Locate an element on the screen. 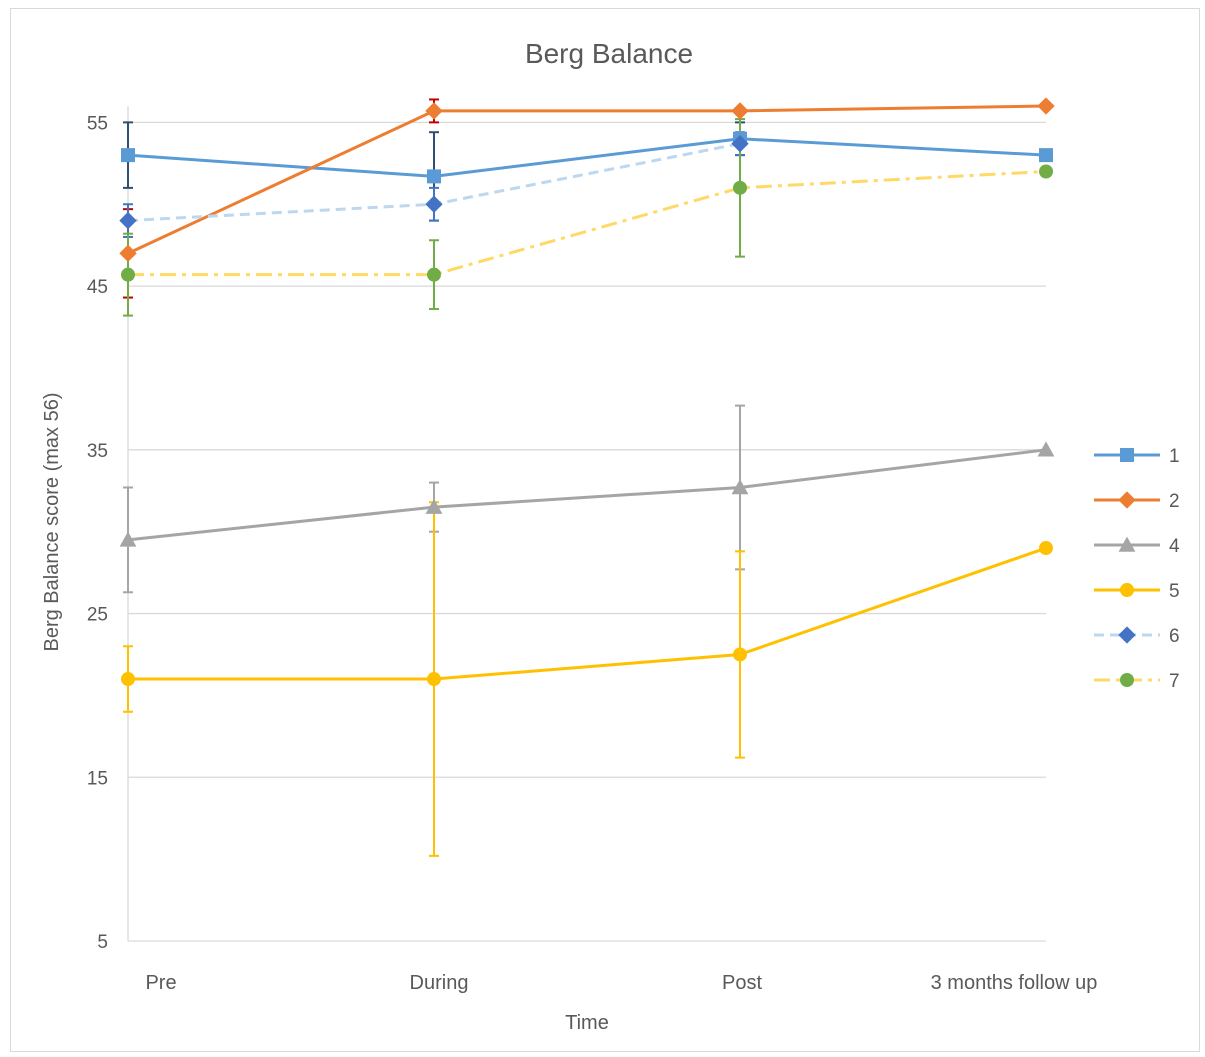  y-axis-label: Berg Balance score (max 56) is located at coordinates (52, 521).